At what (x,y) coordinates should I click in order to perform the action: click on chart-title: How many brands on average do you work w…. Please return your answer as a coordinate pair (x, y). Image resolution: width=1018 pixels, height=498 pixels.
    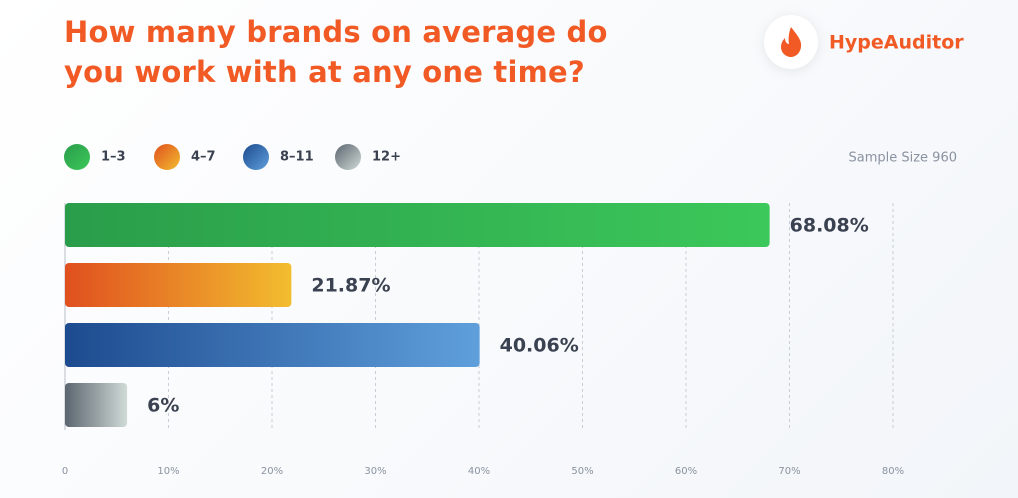
    Looking at the image, I should click on (336, 52).